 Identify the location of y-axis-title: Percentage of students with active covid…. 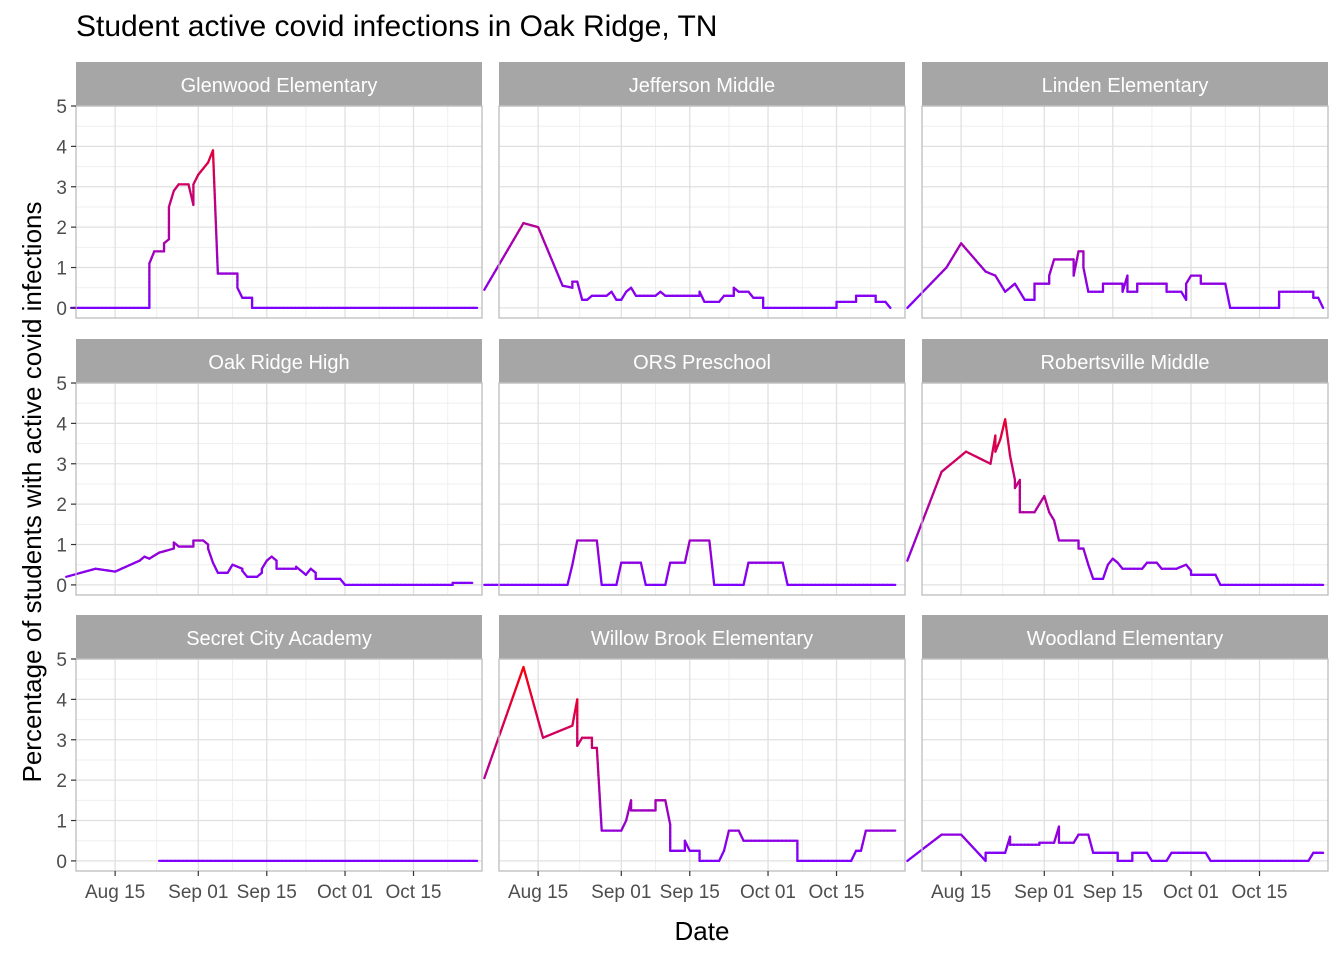
(32, 492).